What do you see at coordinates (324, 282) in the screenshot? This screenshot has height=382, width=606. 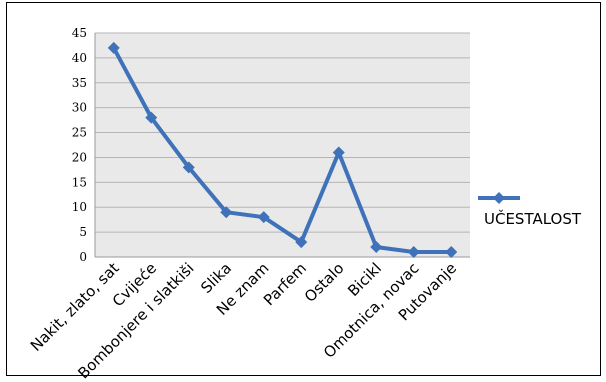 I see `x-tick-label: Ostalo` at bounding box center [324, 282].